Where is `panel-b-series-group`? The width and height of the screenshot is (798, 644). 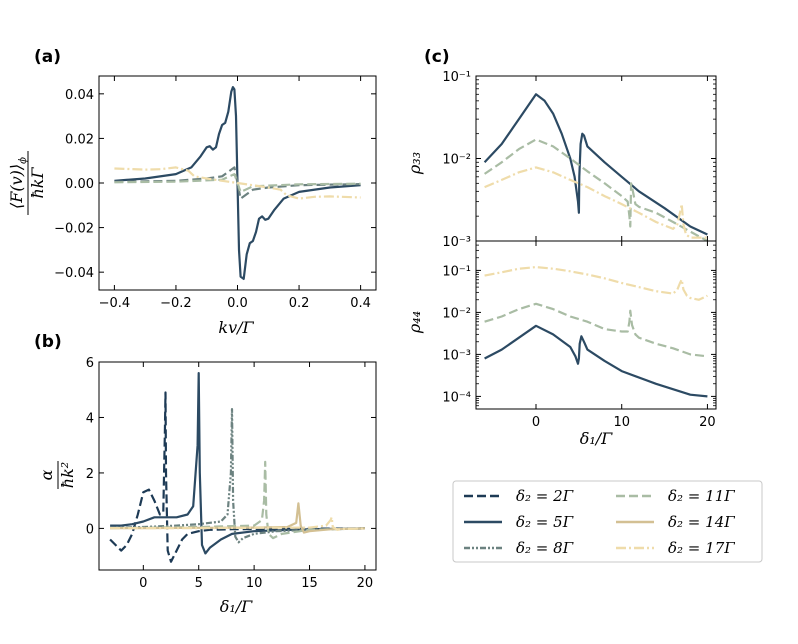 panel-b-series-group is located at coordinates (237, 467).